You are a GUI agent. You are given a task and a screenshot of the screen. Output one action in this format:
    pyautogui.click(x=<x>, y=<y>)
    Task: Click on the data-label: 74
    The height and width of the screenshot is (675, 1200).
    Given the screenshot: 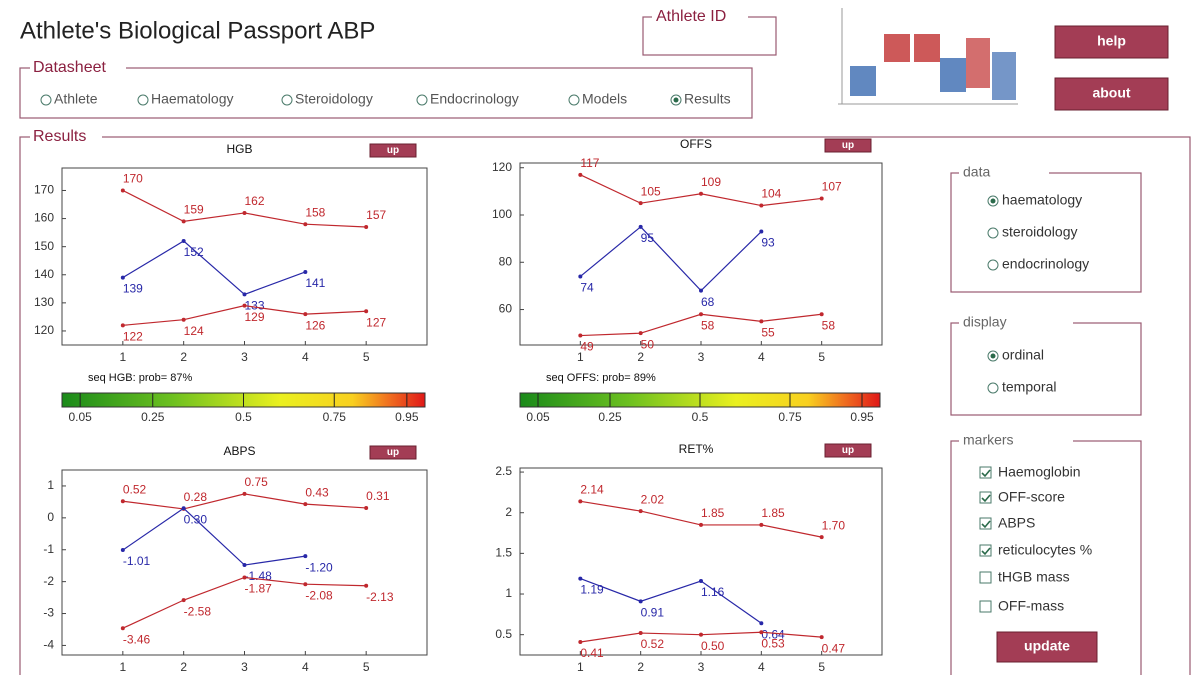 What is the action you would take?
    pyautogui.click(x=587, y=288)
    